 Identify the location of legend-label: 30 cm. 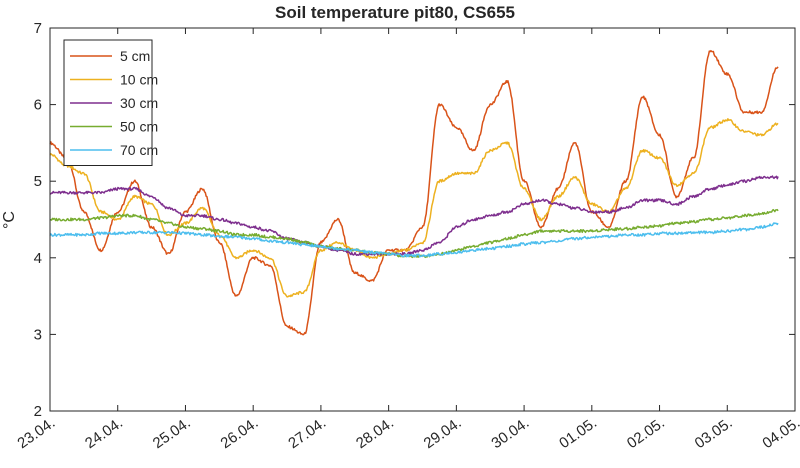
(139, 103).